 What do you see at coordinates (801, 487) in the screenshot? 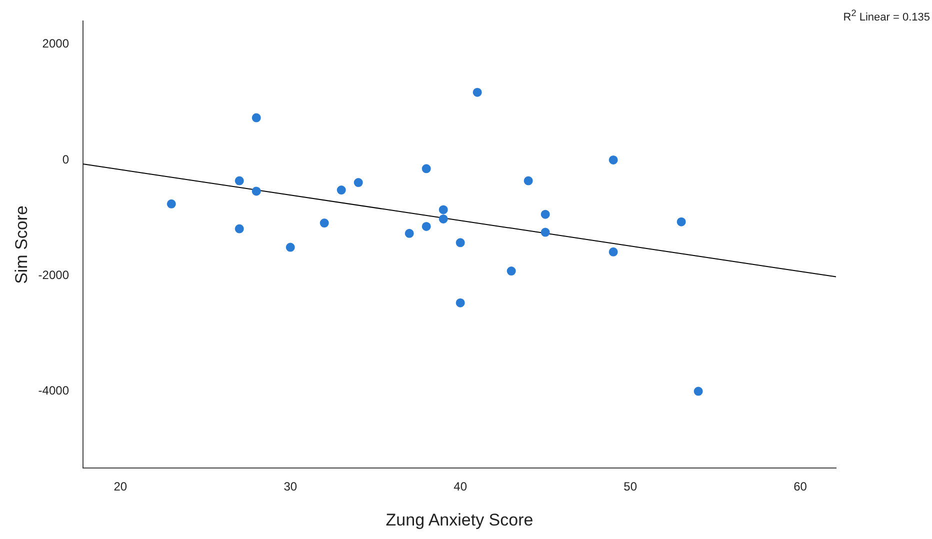
I see `x-tick-label: 60` at bounding box center [801, 487].